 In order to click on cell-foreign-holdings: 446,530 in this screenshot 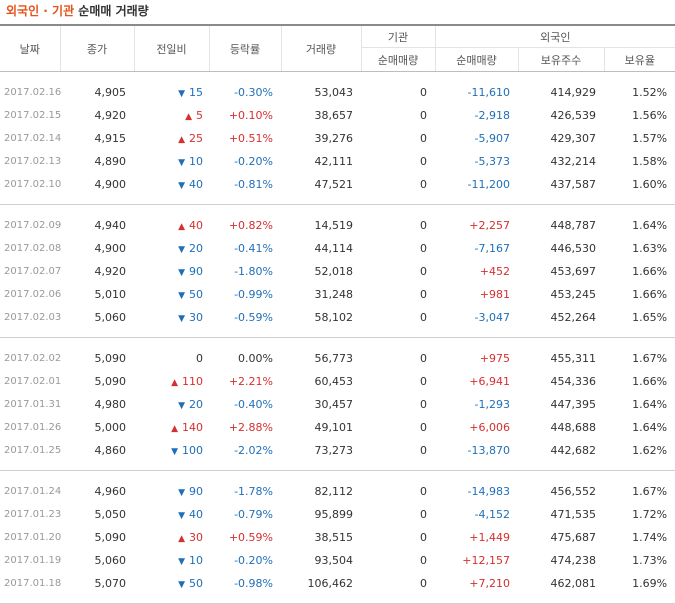, I will do `click(573, 248)`.